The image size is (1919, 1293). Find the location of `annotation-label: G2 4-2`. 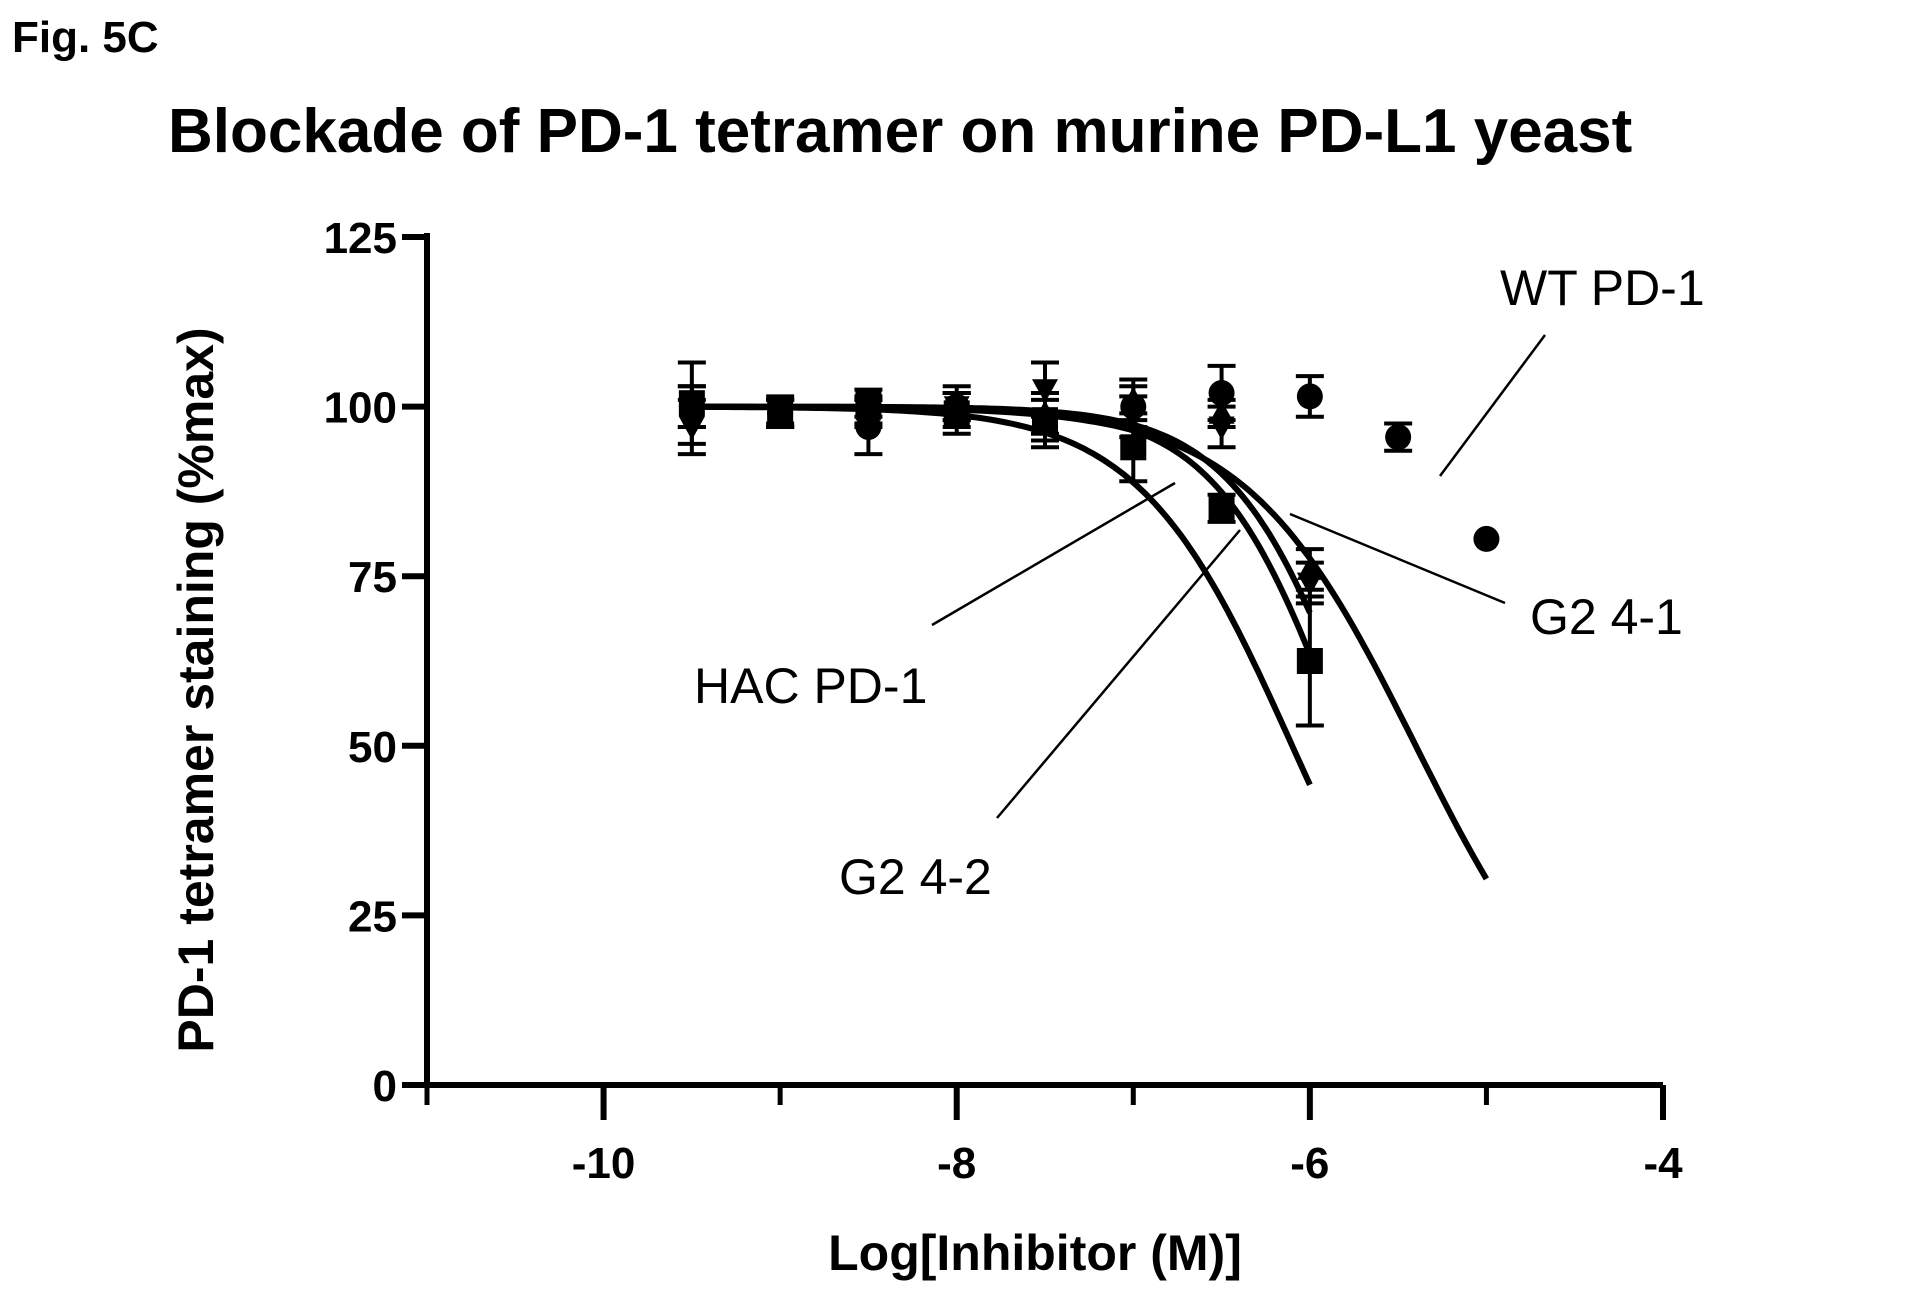

annotation-label: G2 4-2 is located at coordinates (915, 877).